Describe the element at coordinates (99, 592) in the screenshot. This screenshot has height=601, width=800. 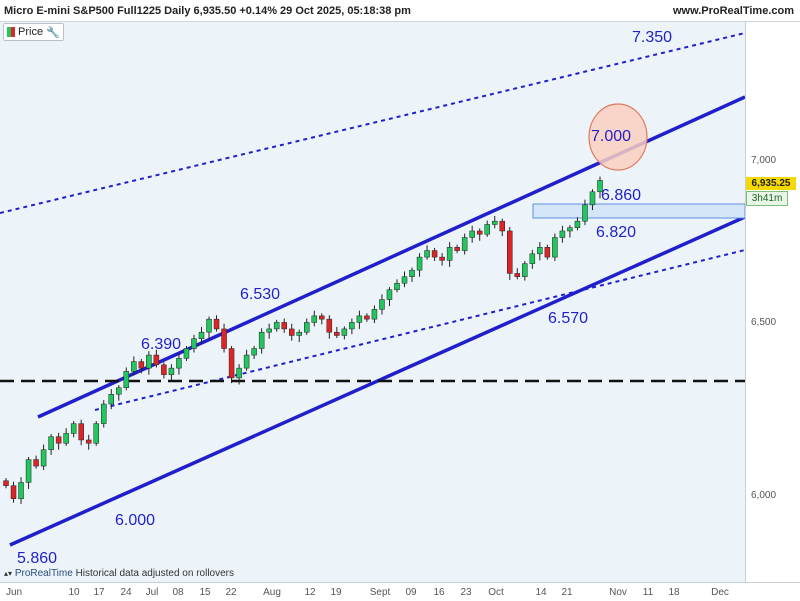
I see `x-tick-label: 17` at that location.